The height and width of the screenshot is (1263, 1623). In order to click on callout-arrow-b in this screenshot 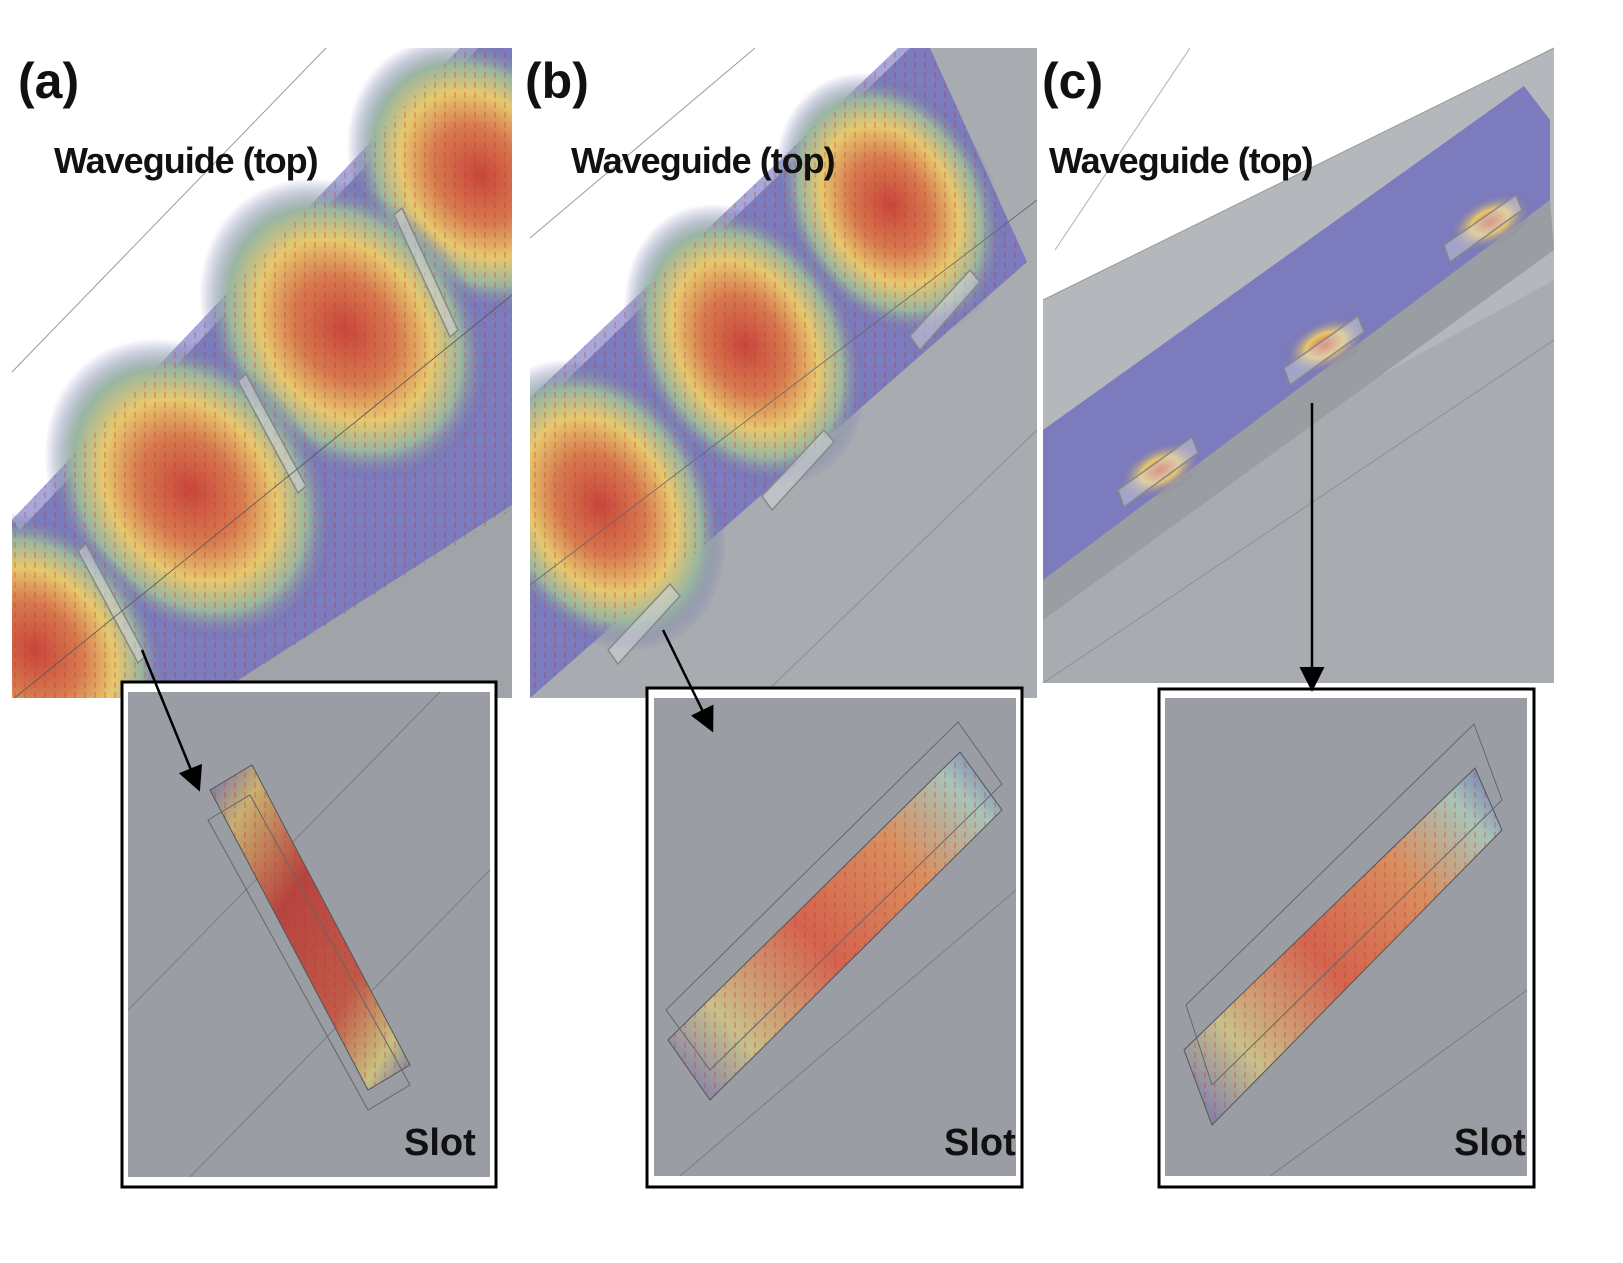, I will do `click(687, 681)`.